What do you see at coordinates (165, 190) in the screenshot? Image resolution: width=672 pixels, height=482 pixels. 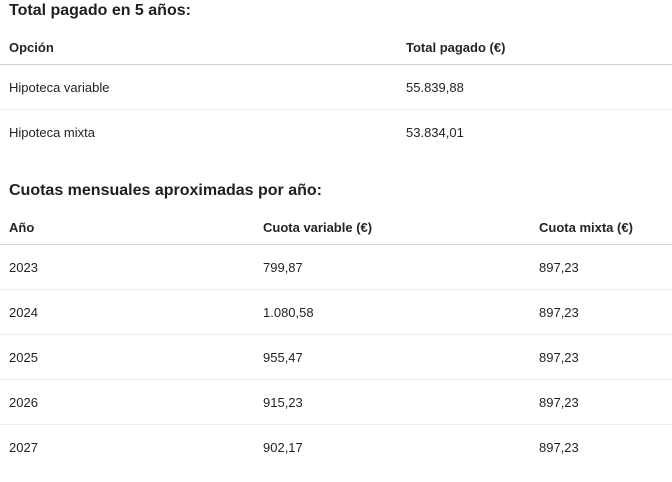 I see `monthly-payments-heading: Cuotas mensuales aproximadas por año:` at bounding box center [165, 190].